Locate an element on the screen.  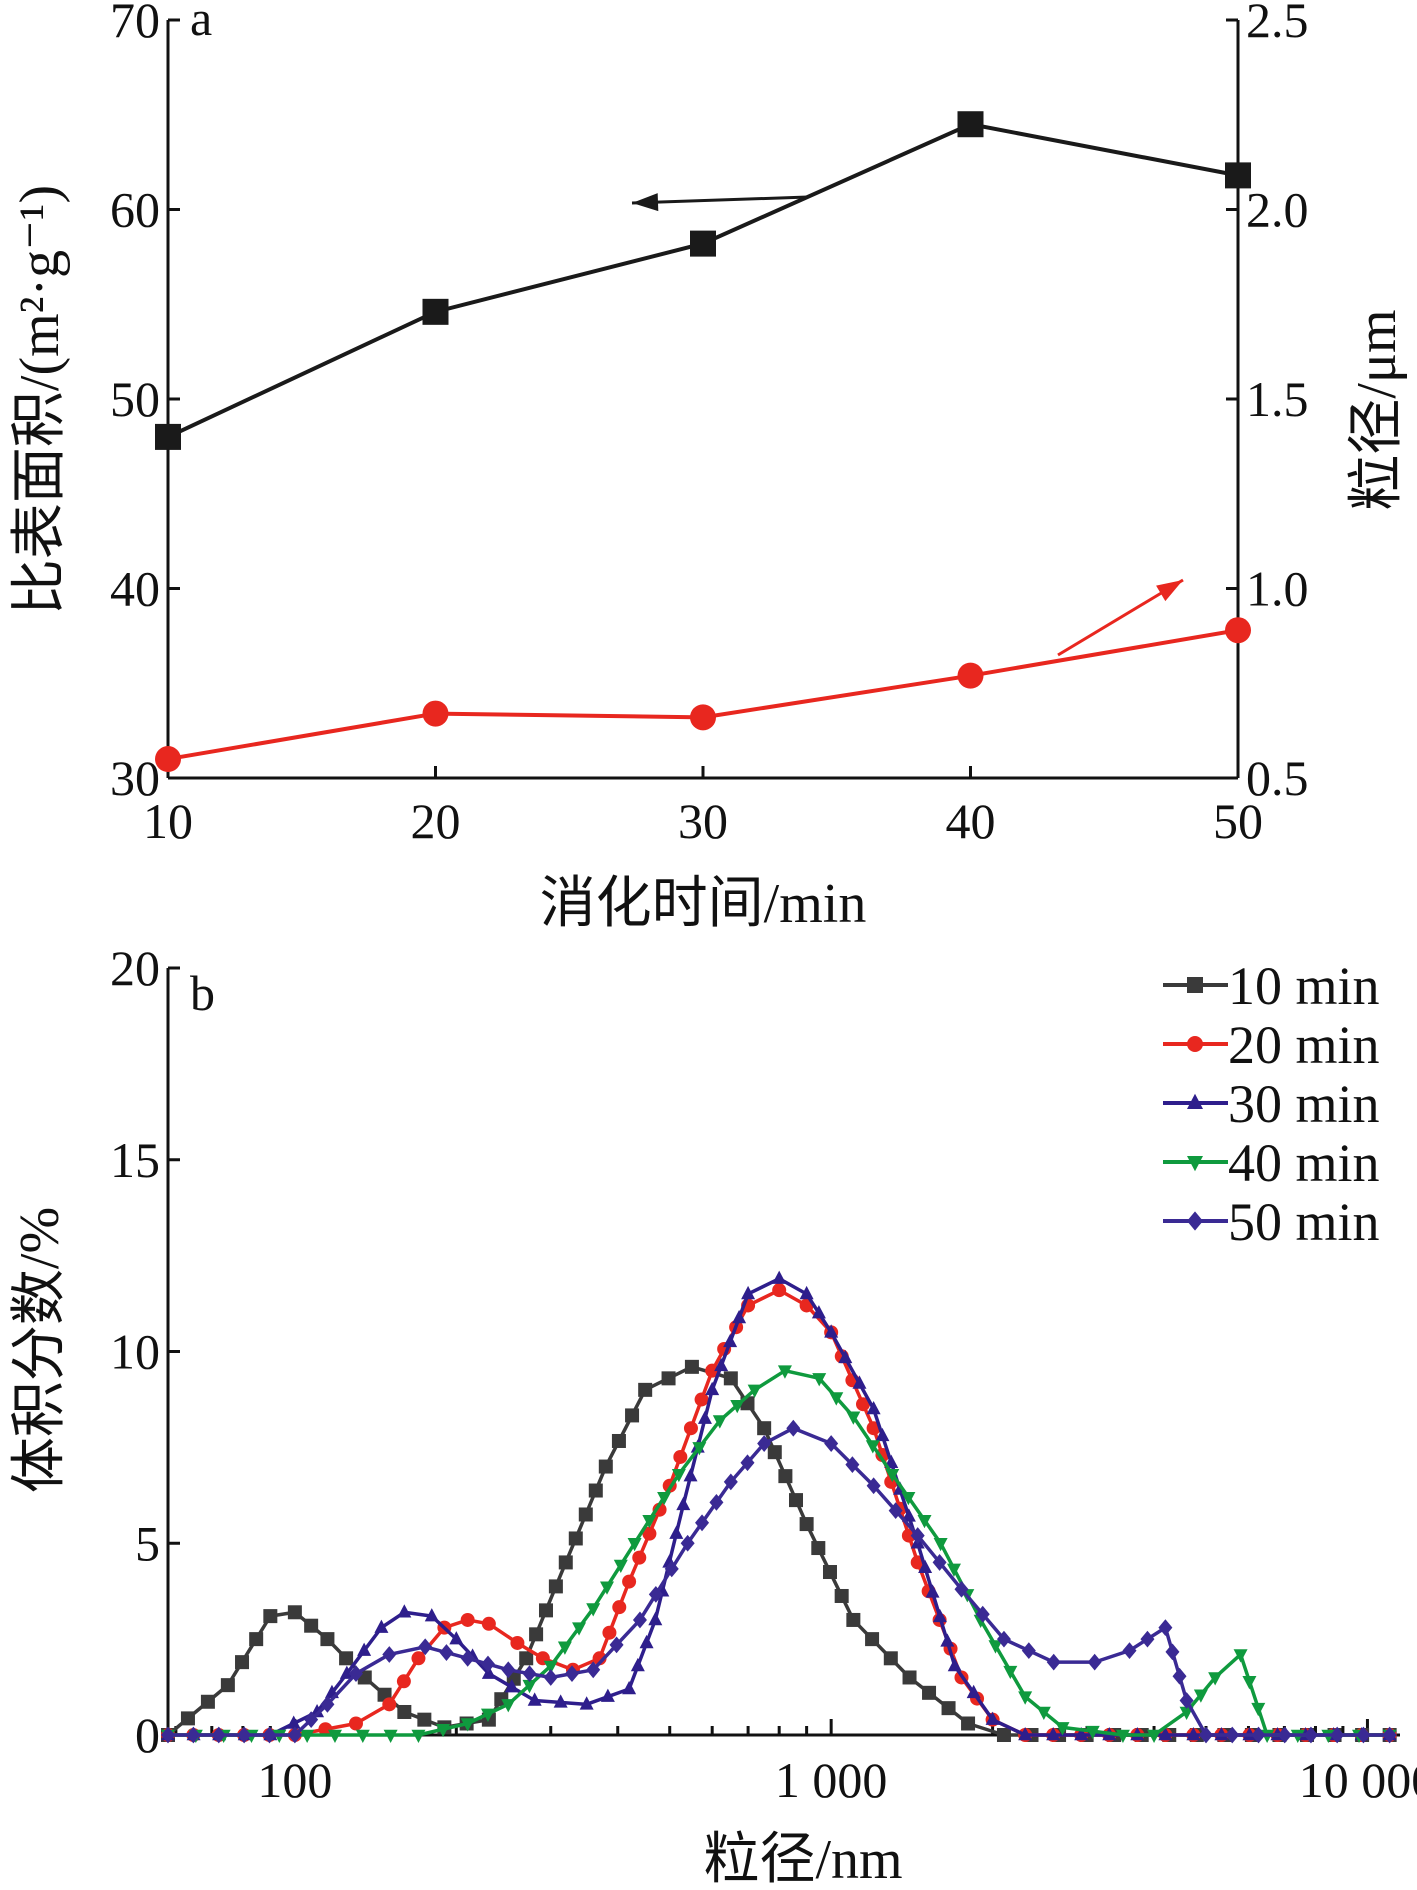
panel-a-left-ticks: 30 40 50 60 70 is located at coordinates (145, 403).